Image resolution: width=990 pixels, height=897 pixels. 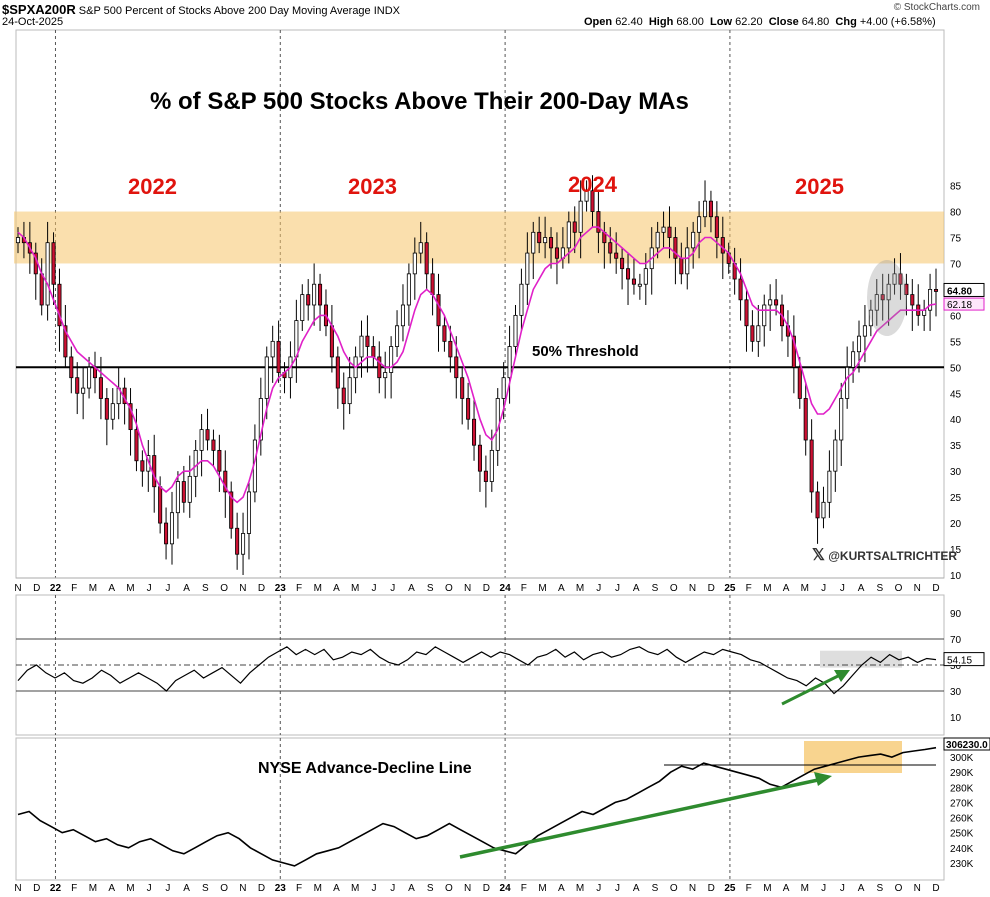 What do you see at coordinates (506, 888) in the screenshot?
I see `x-tick-label: 24` at bounding box center [506, 888].